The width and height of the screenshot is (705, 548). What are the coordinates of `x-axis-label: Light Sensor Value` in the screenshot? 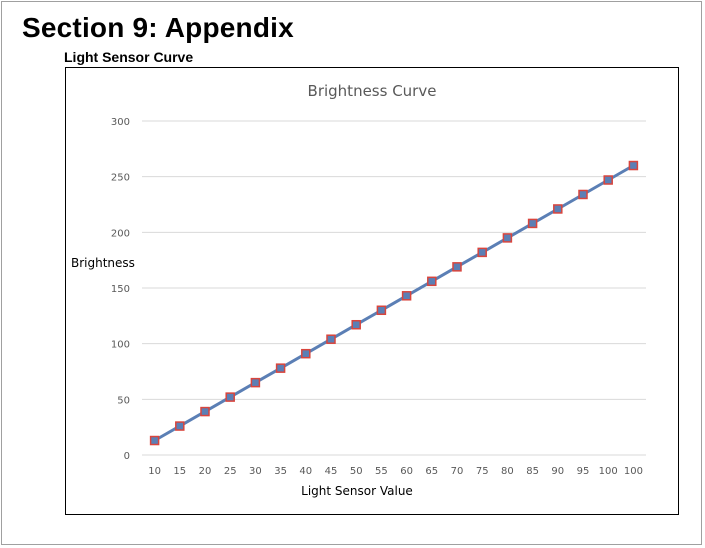 It's located at (357, 491).